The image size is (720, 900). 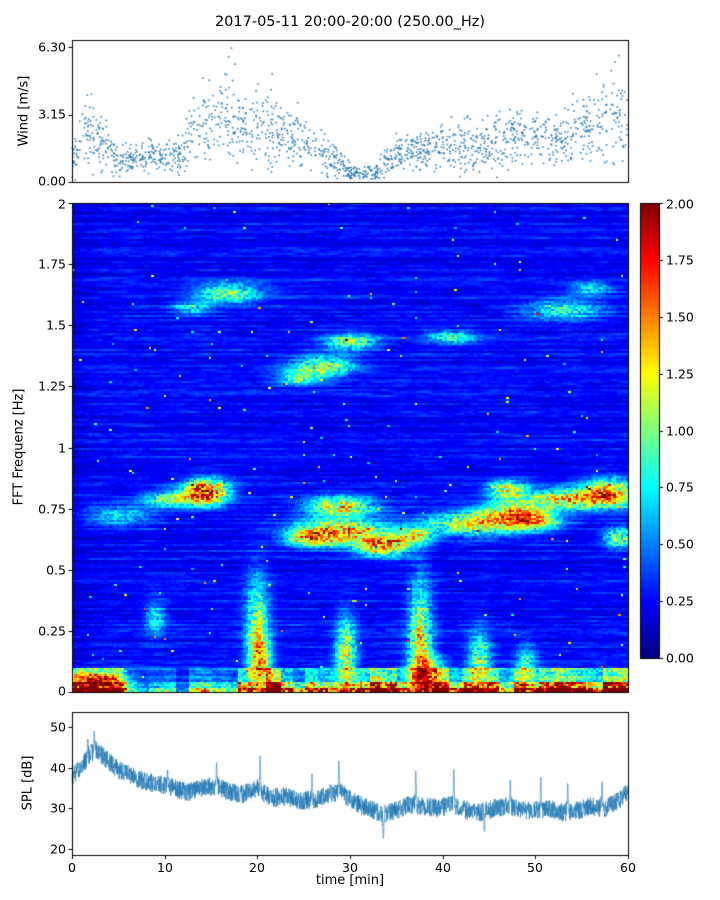 What do you see at coordinates (628, 867) in the screenshot?
I see `xtick-6: 60` at bounding box center [628, 867].